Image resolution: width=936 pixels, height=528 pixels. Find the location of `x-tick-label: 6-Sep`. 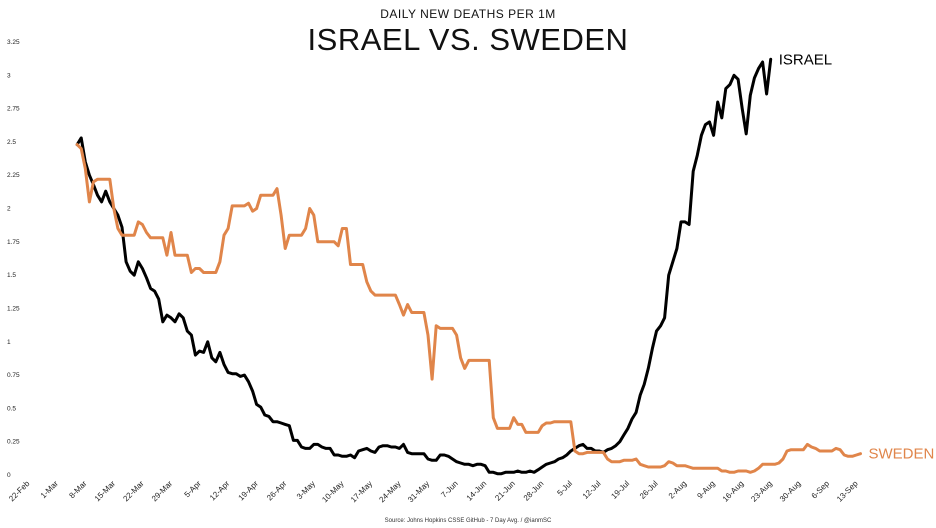

x-tick-label: 6-Sep is located at coordinates (821, 490).